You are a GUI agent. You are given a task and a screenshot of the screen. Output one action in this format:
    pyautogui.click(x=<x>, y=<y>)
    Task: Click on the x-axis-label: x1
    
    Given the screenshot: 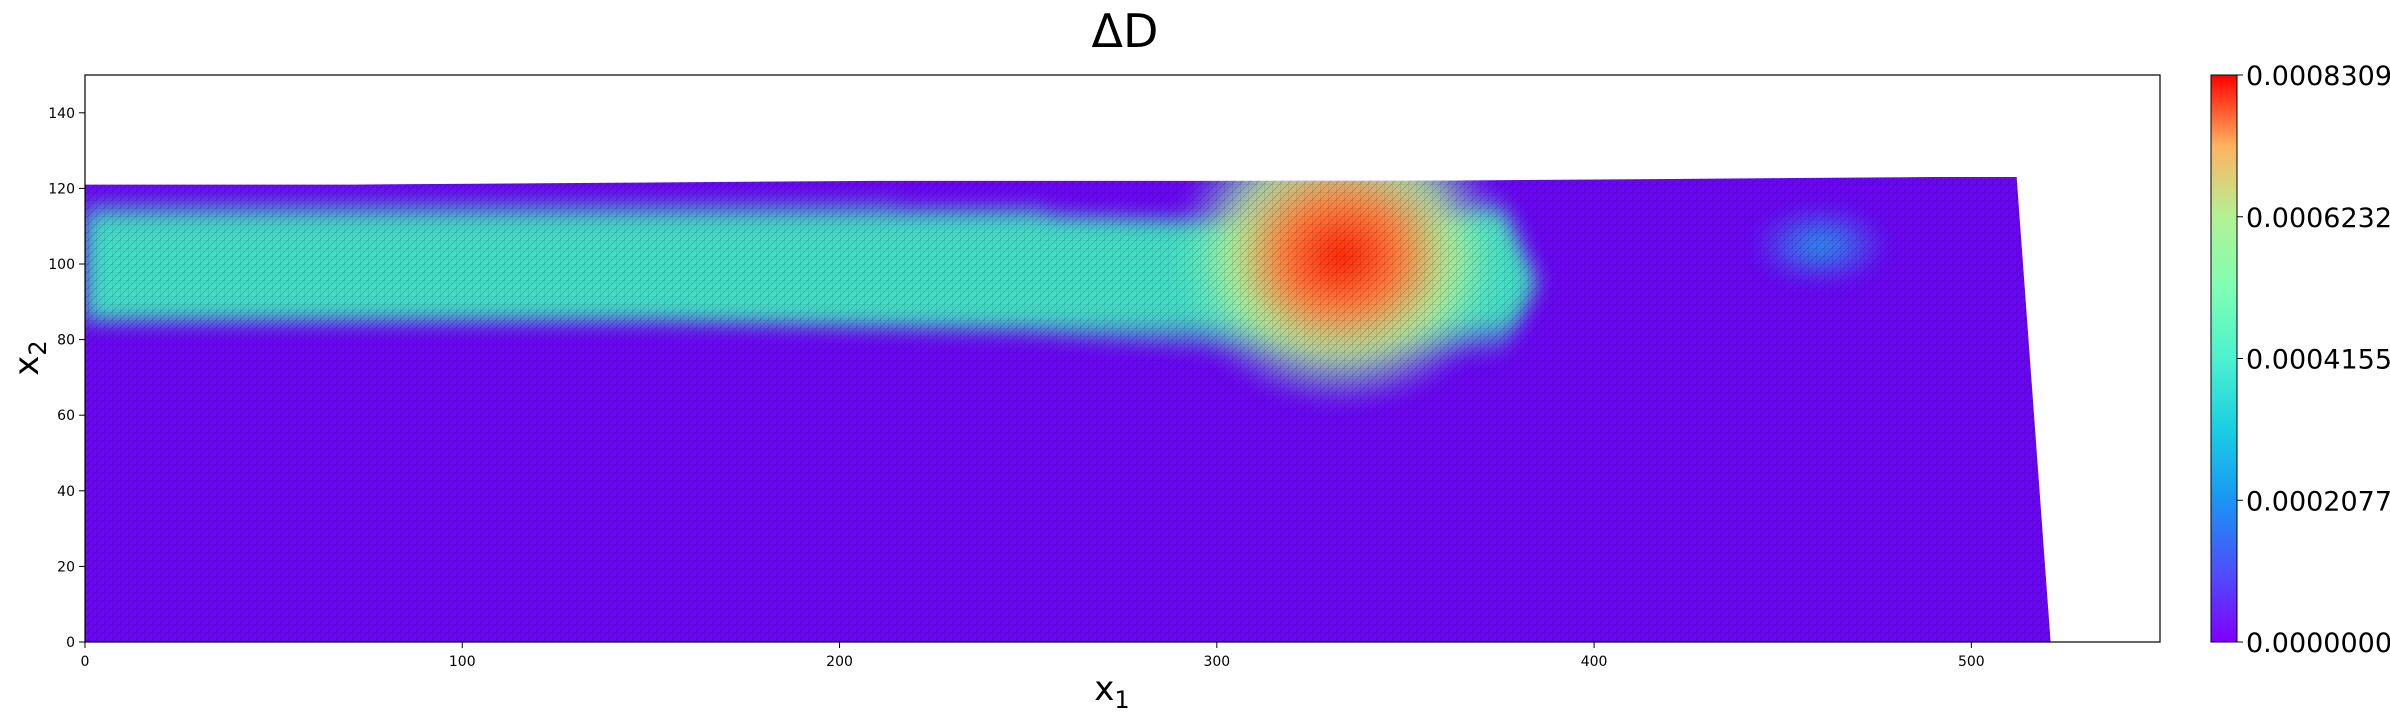 What is the action you would take?
    pyautogui.click(x=1111, y=691)
    